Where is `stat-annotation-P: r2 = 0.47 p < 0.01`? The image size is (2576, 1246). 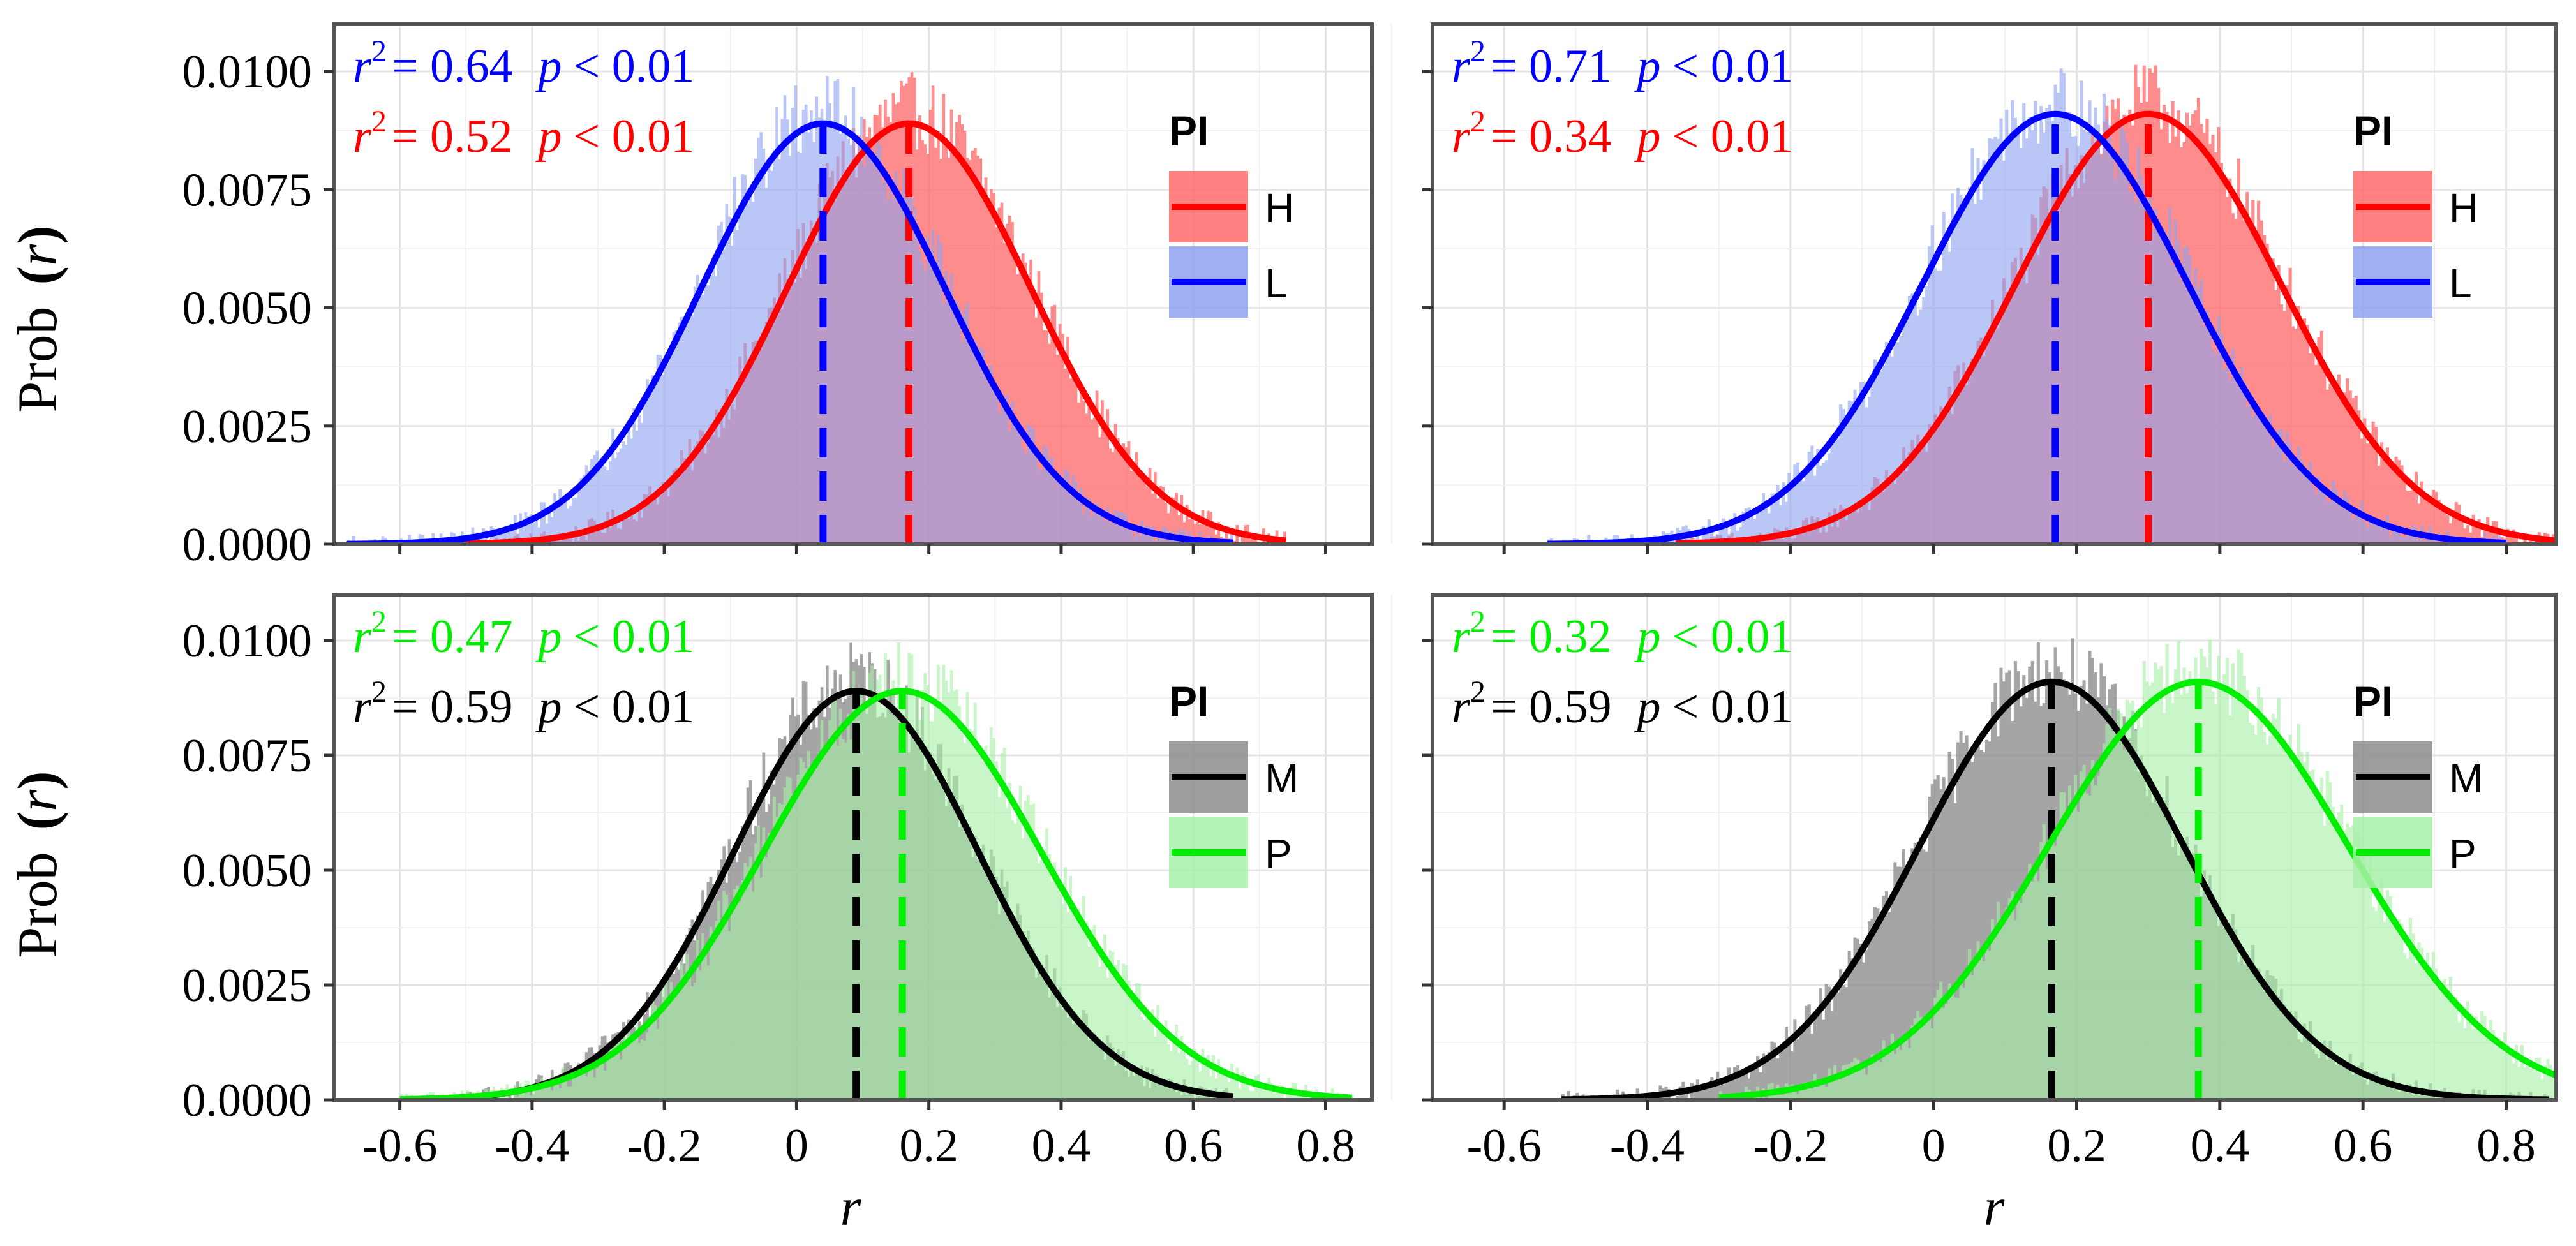 stat-annotation-P: r2 = 0.47 p < 0.01 is located at coordinates (523, 634).